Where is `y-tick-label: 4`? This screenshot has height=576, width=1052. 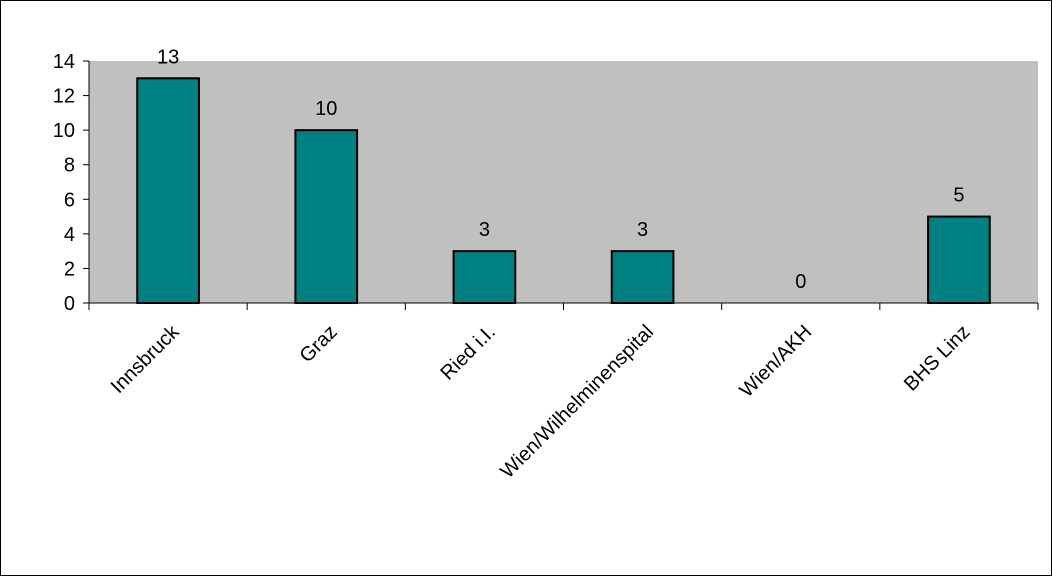 y-tick-label: 4 is located at coordinates (69, 235).